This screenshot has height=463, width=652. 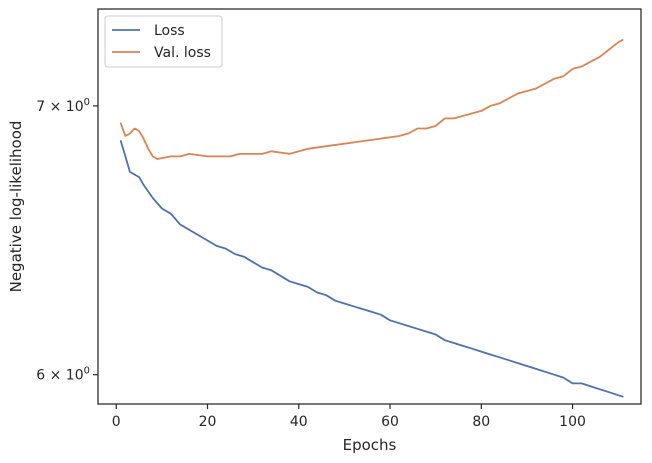 I want to click on x-tick-label: 60, so click(x=390, y=422).